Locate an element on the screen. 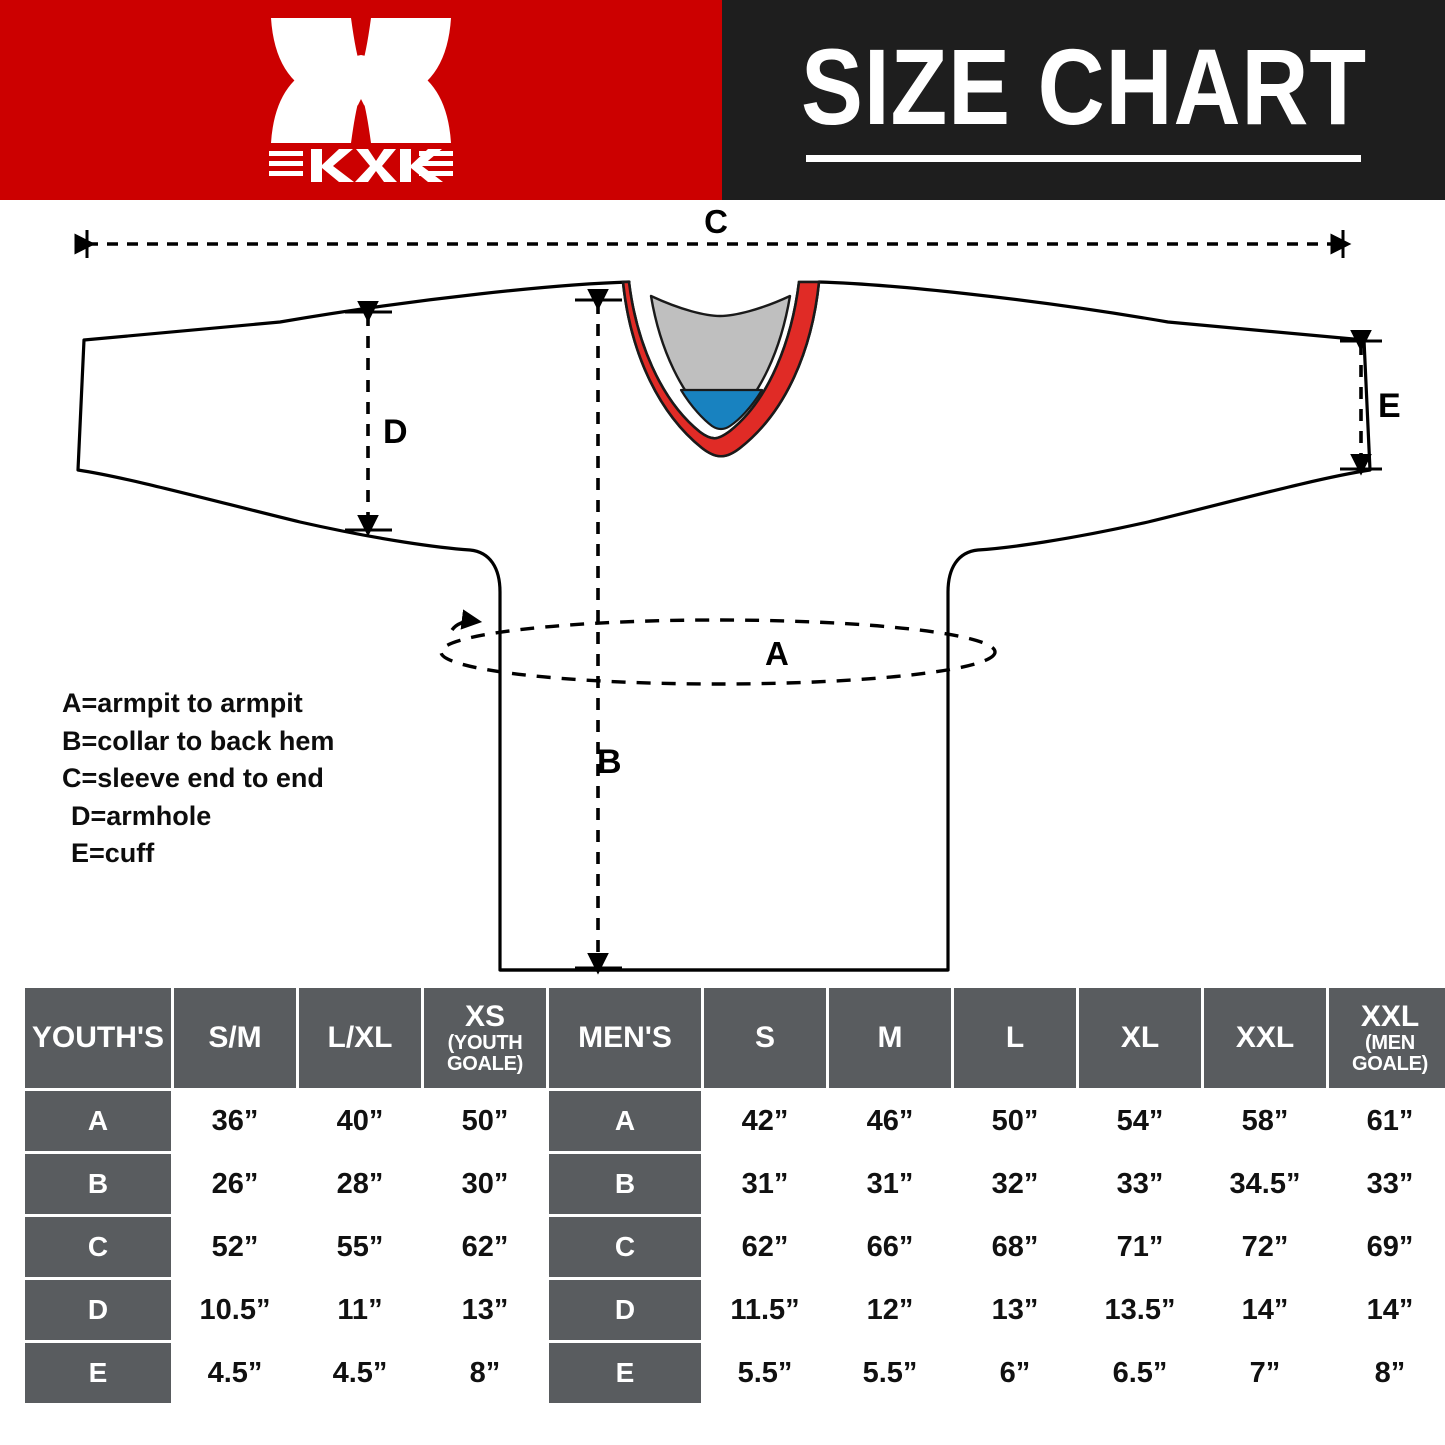 This screenshot has width=1445, height=1445. dimension-d is located at coordinates (368, 419).